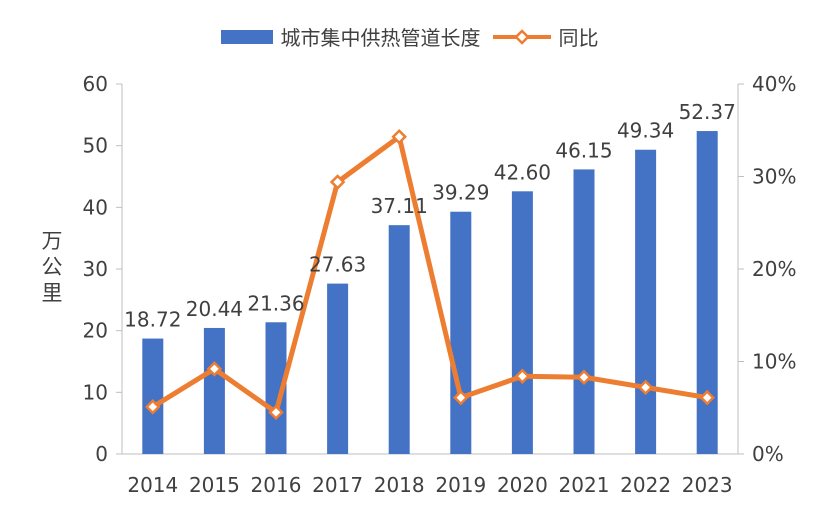 This screenshot has height=519, width=819. I want to click on bar-2019, so click(461, 332).